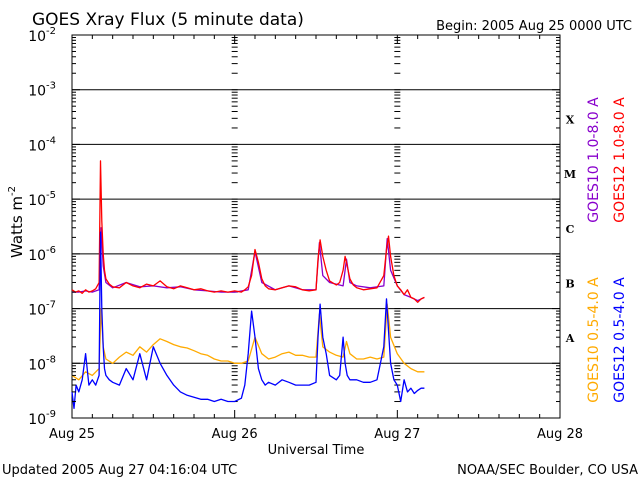 This screenshot has width=640, height=480. I want to click on y-tick-exponent: -3, so click(51, 86).